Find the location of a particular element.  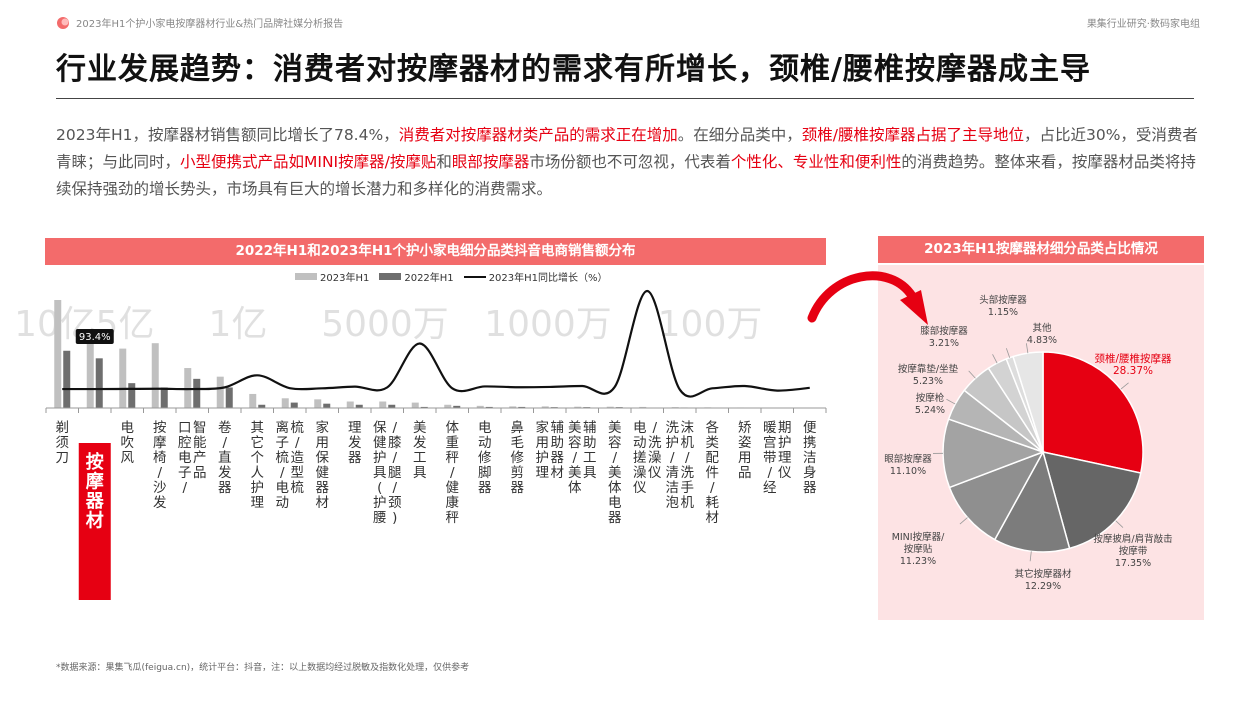

summary-text: 和 is located at coordinates (444, 162).